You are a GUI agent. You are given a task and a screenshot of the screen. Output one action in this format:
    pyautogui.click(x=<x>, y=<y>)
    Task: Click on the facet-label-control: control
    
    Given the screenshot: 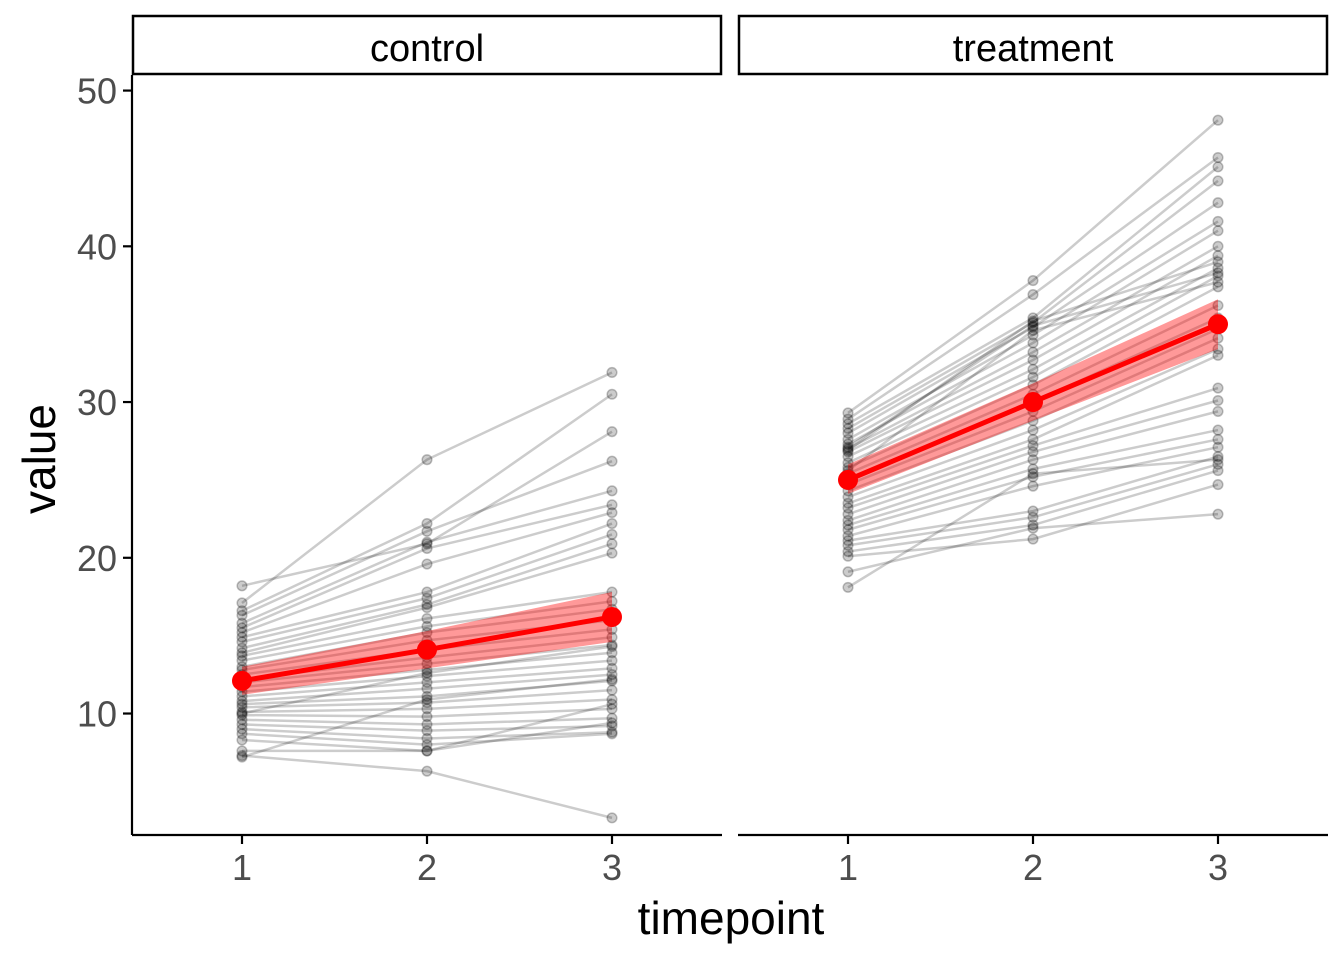 What is the action you would take?
    pyautogui.click(x=427, y=49)
    